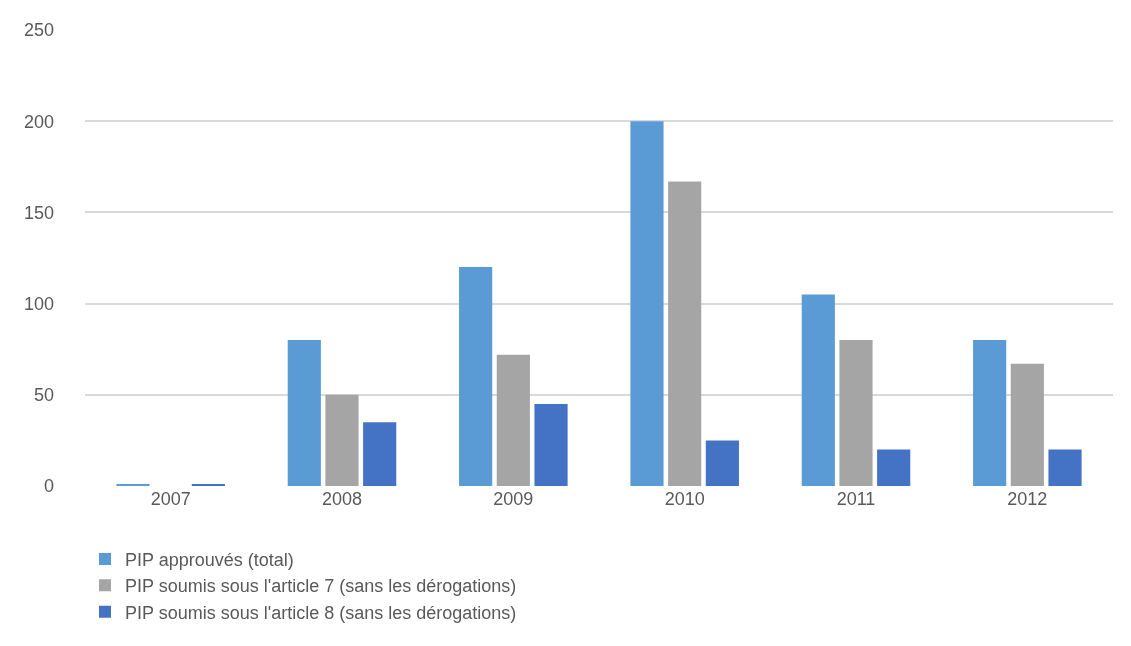 The image size is (1131, 646). What do you see at coordinates (684, 499) in the screenshot?
I see `x-tick-label: 2010` at bounding box center [684, 499].